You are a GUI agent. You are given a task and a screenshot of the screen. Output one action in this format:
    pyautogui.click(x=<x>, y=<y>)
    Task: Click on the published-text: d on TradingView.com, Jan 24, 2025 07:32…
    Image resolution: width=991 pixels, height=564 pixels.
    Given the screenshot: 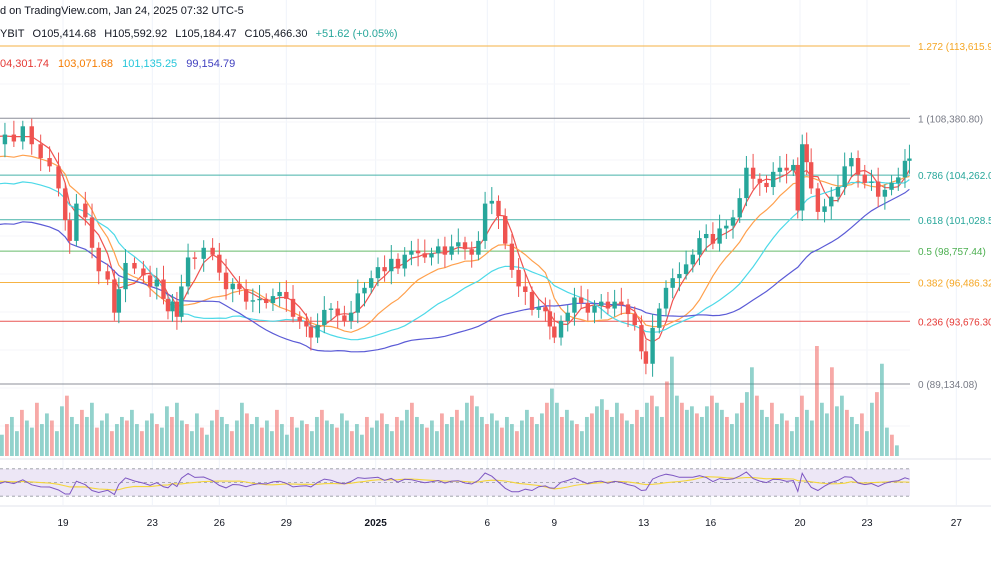 What is the action you would take?
    pyautogui.click(x=122, y=11)
    